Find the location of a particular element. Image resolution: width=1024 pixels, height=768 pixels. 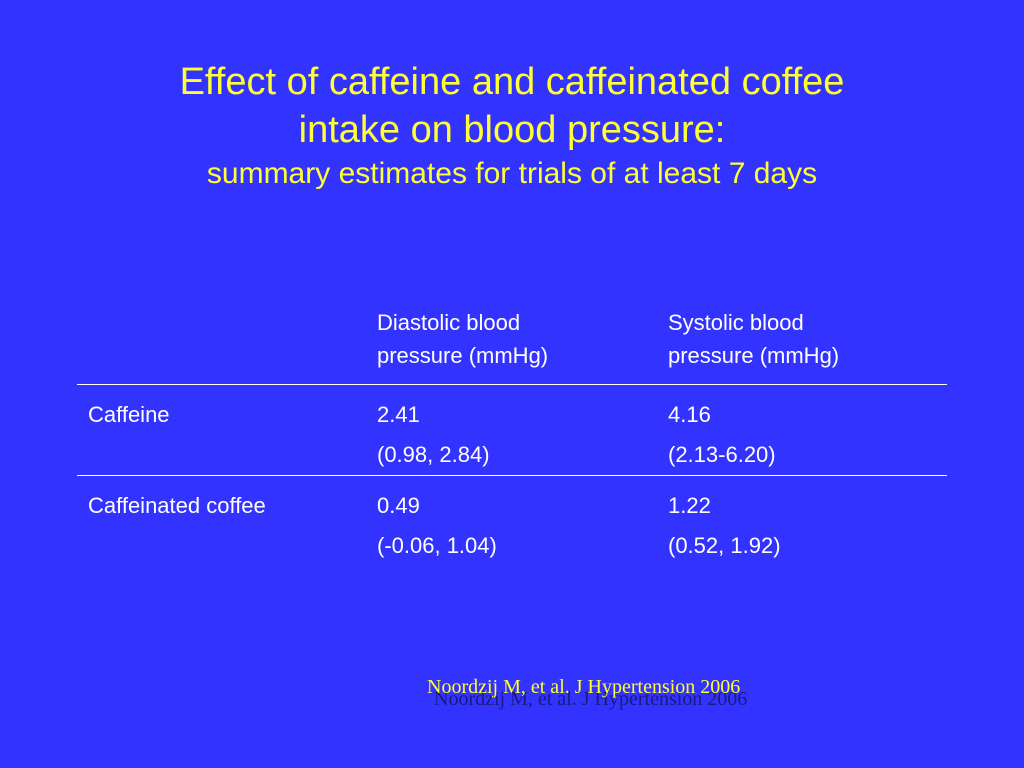

systolic-cell: 1.22 (0.52, 1.92) is located at coordinates (724, 526).